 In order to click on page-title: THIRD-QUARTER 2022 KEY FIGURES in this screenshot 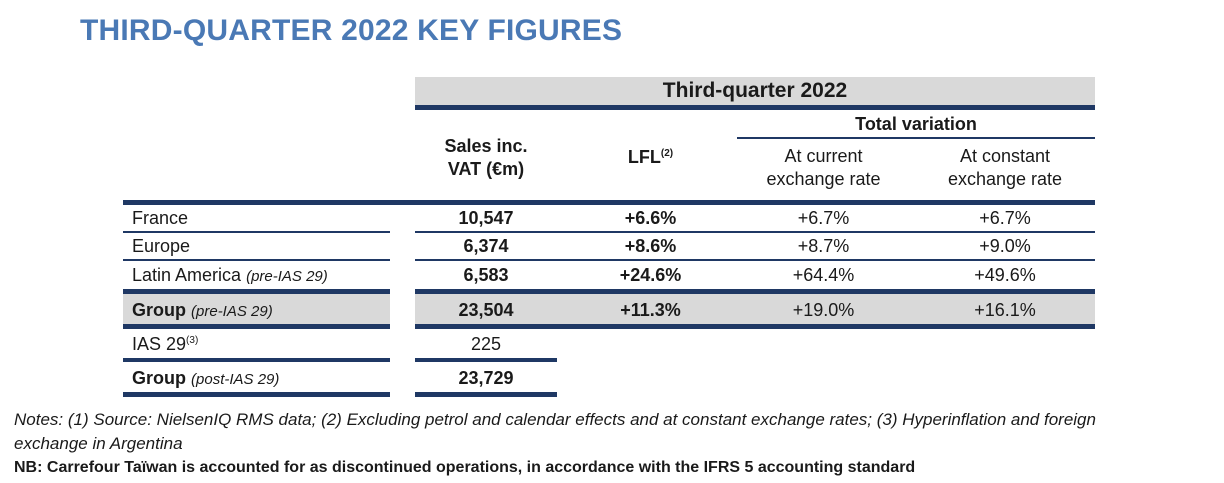, I will do `click(351, 30)`.